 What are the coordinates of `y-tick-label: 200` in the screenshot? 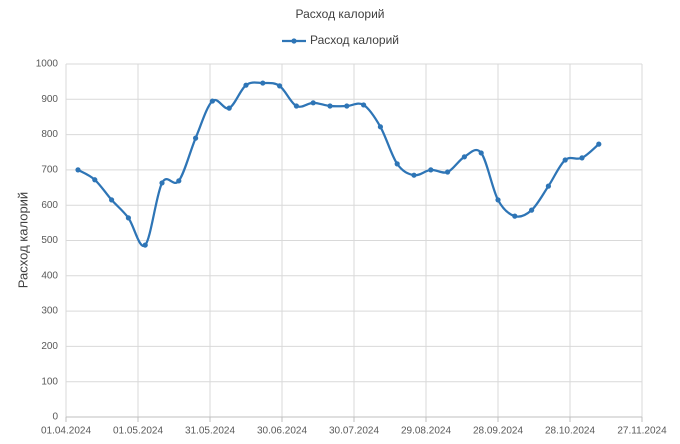 It's located at (49, 346).